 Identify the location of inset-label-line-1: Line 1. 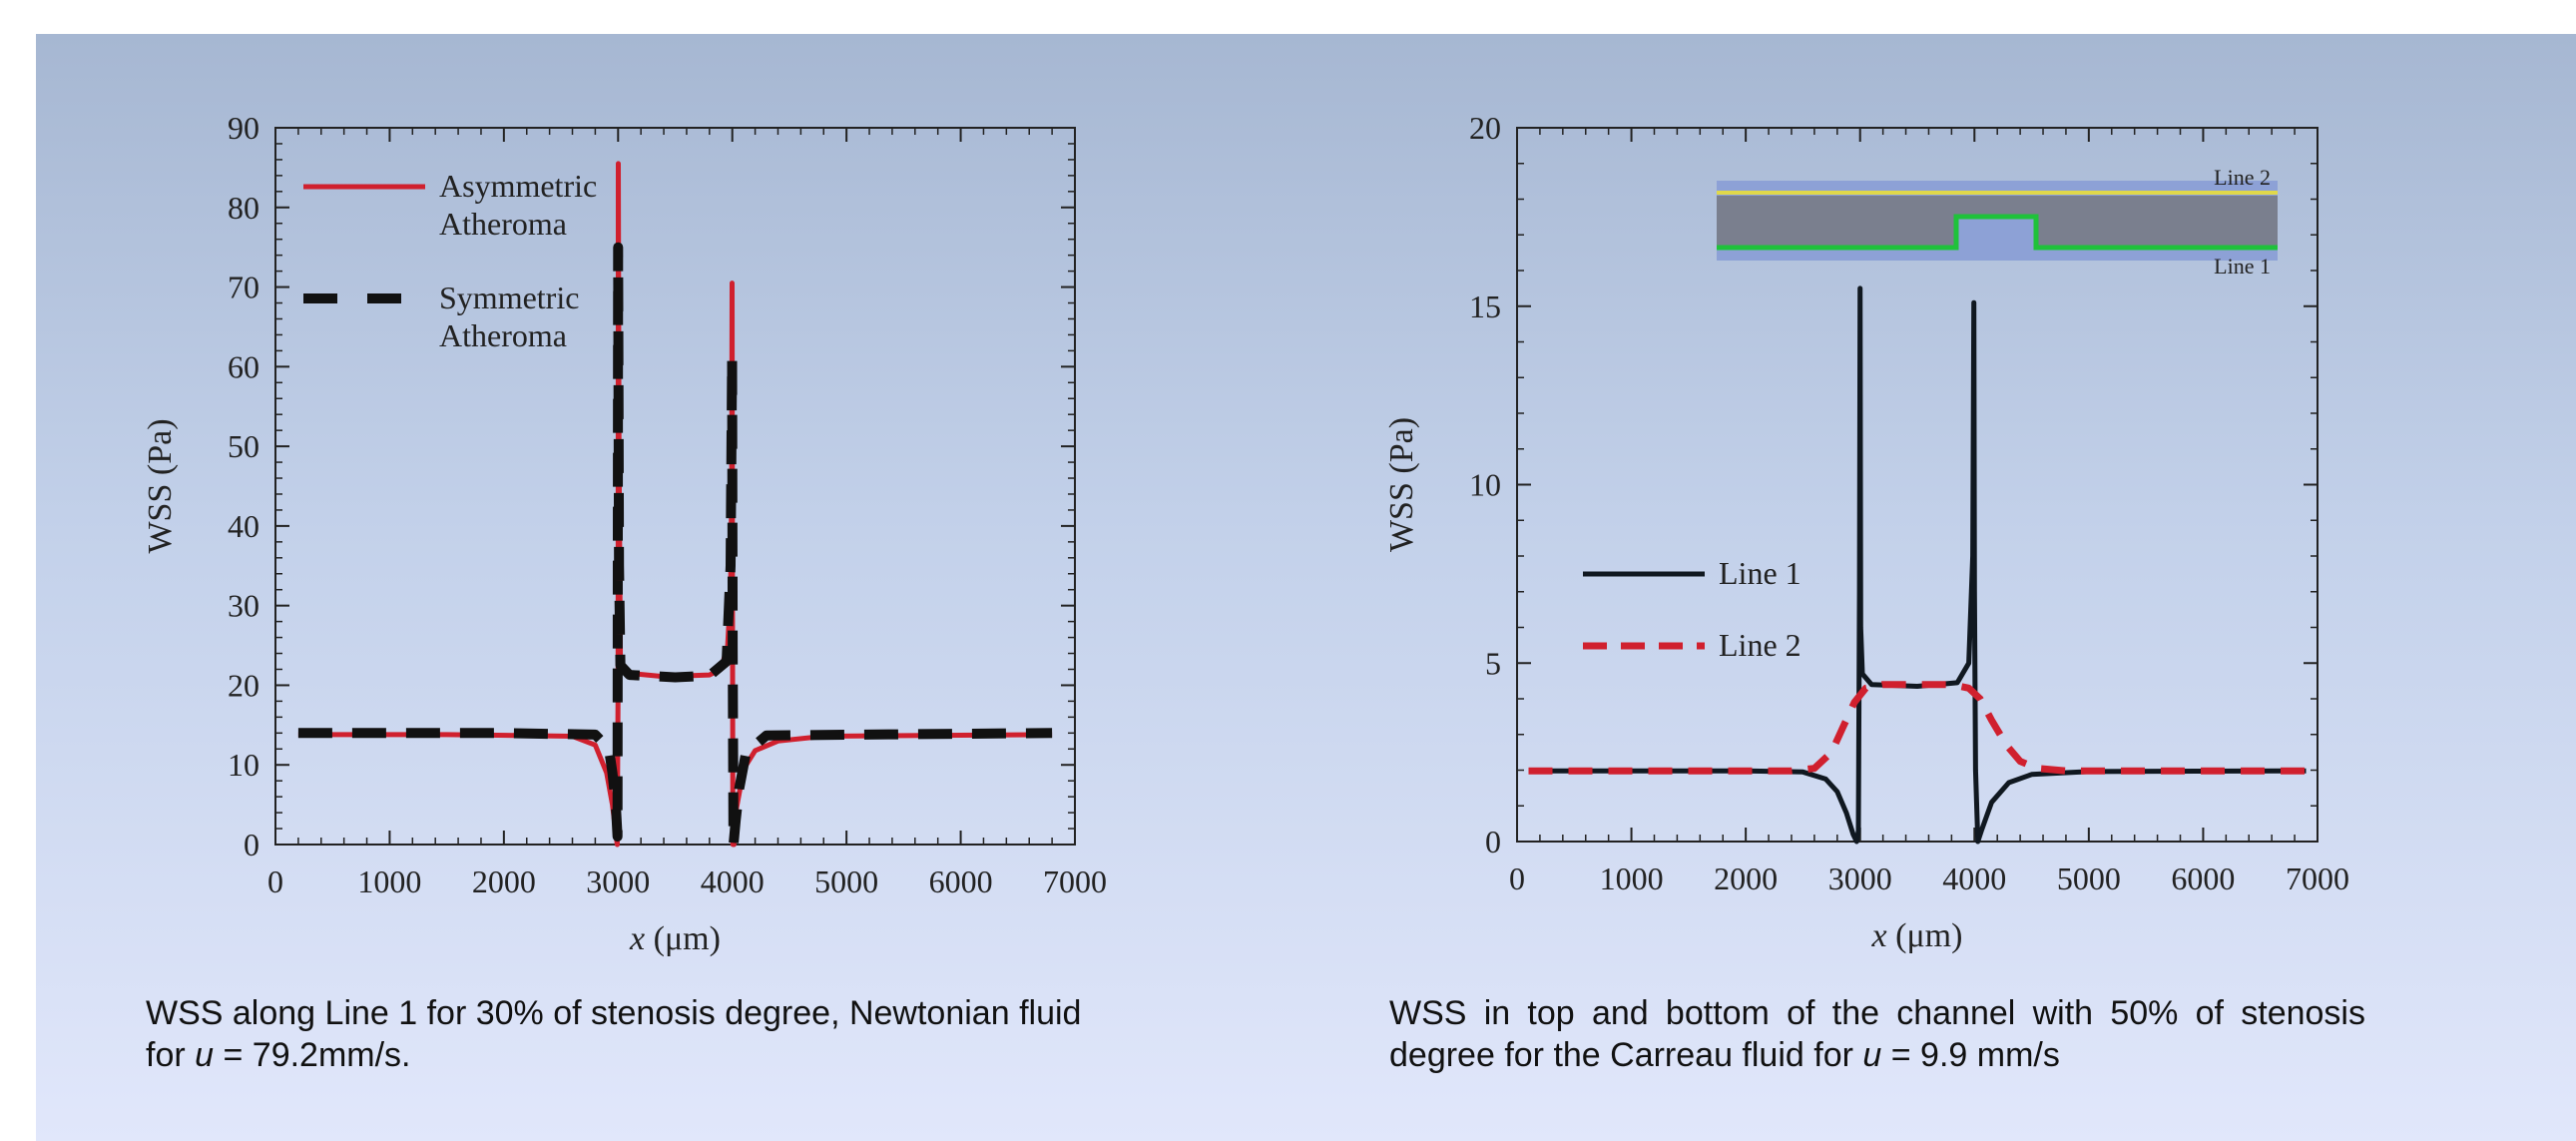
(2243, 267).